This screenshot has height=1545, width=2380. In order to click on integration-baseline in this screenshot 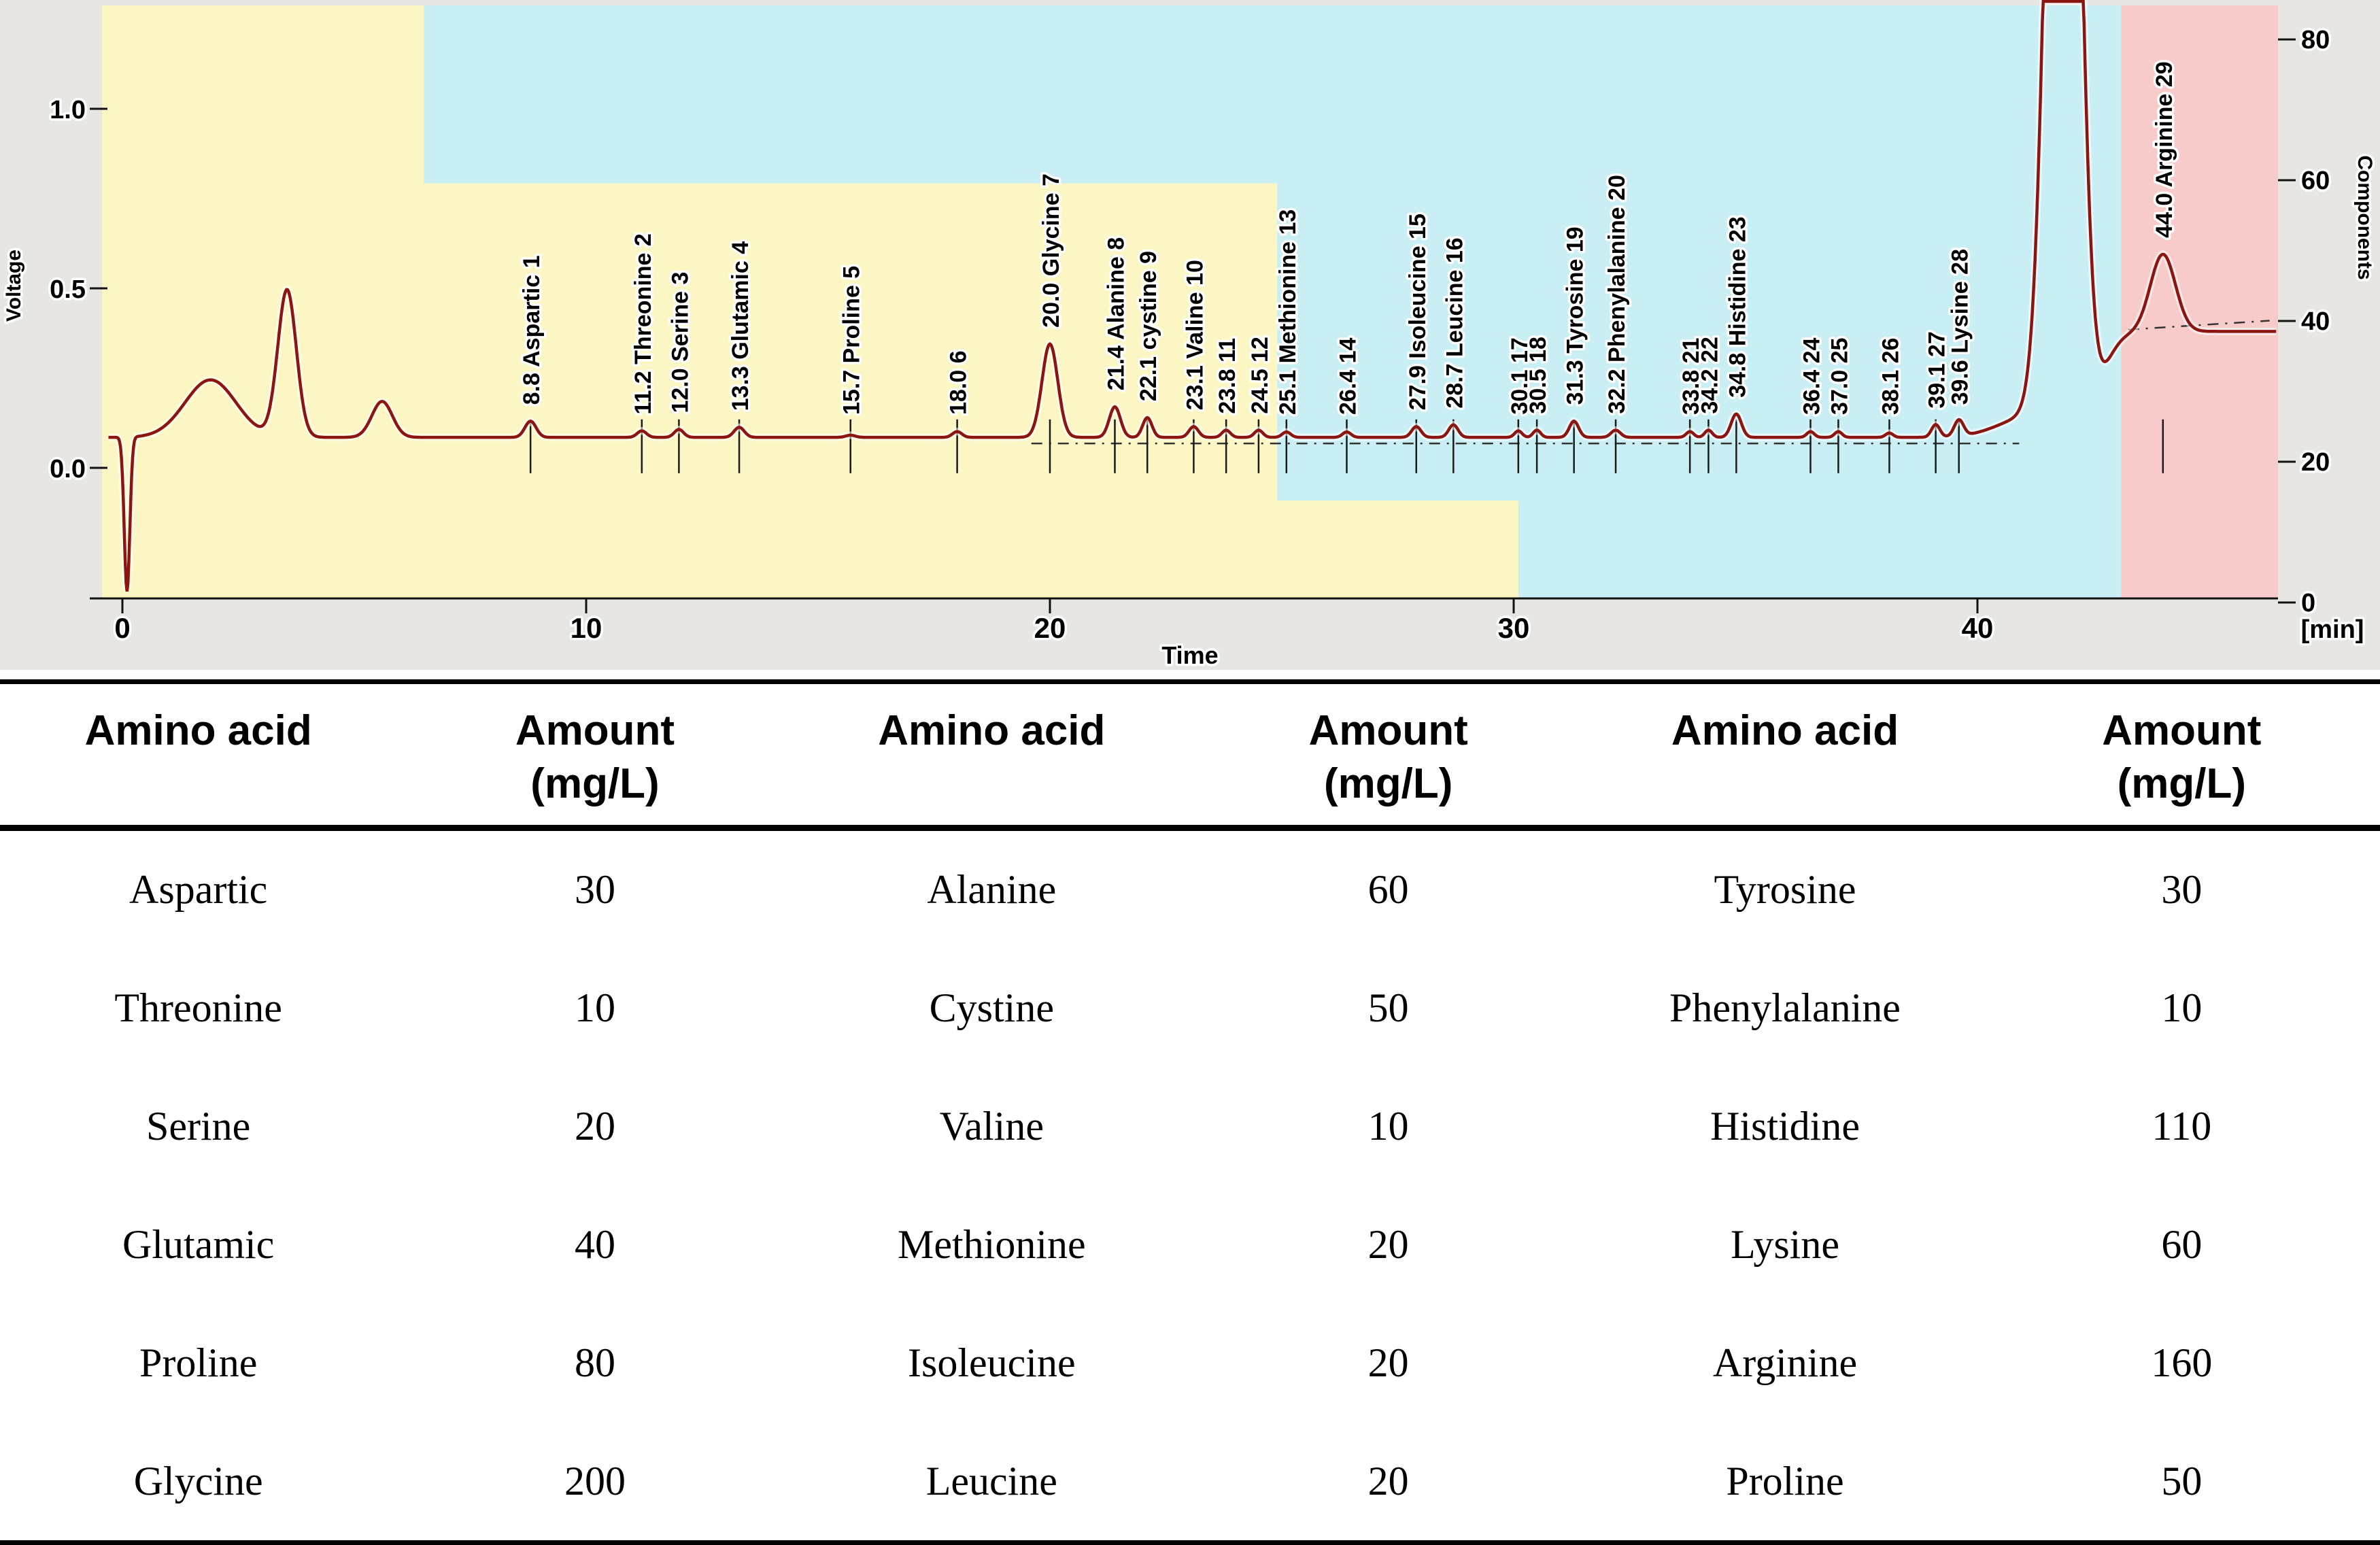, I will do `click(2199, 325)`.